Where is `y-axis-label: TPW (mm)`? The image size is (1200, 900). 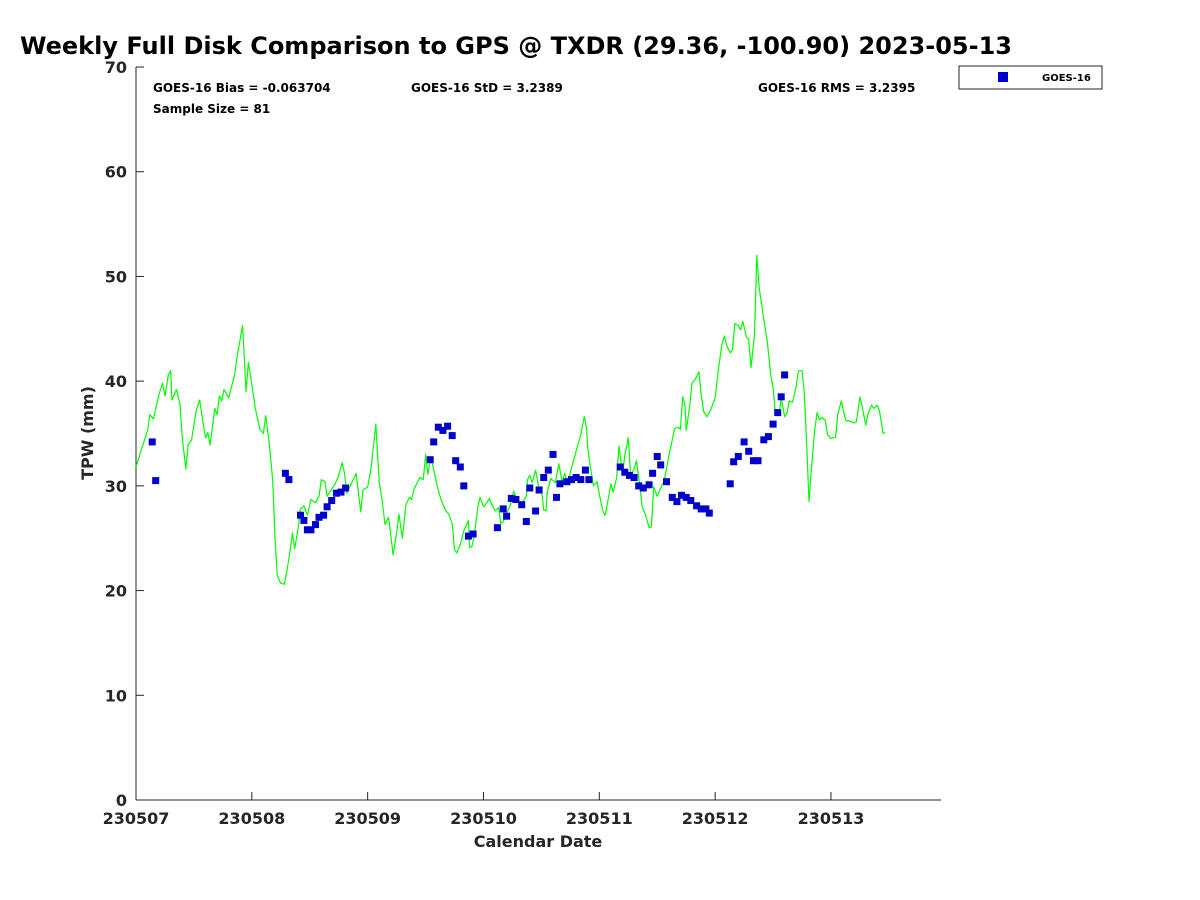 y-axis-label: TPW (mm) is located at coordinates (87, 433).